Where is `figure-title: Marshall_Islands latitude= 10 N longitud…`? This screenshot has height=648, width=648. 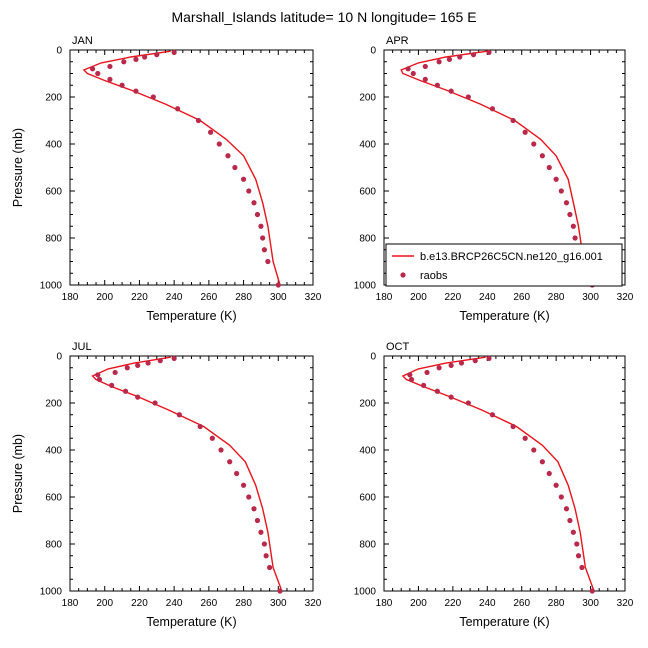 figure-title: Marshall_Islands latitude= 10 N longitud… is located at coordinates (323, 17).